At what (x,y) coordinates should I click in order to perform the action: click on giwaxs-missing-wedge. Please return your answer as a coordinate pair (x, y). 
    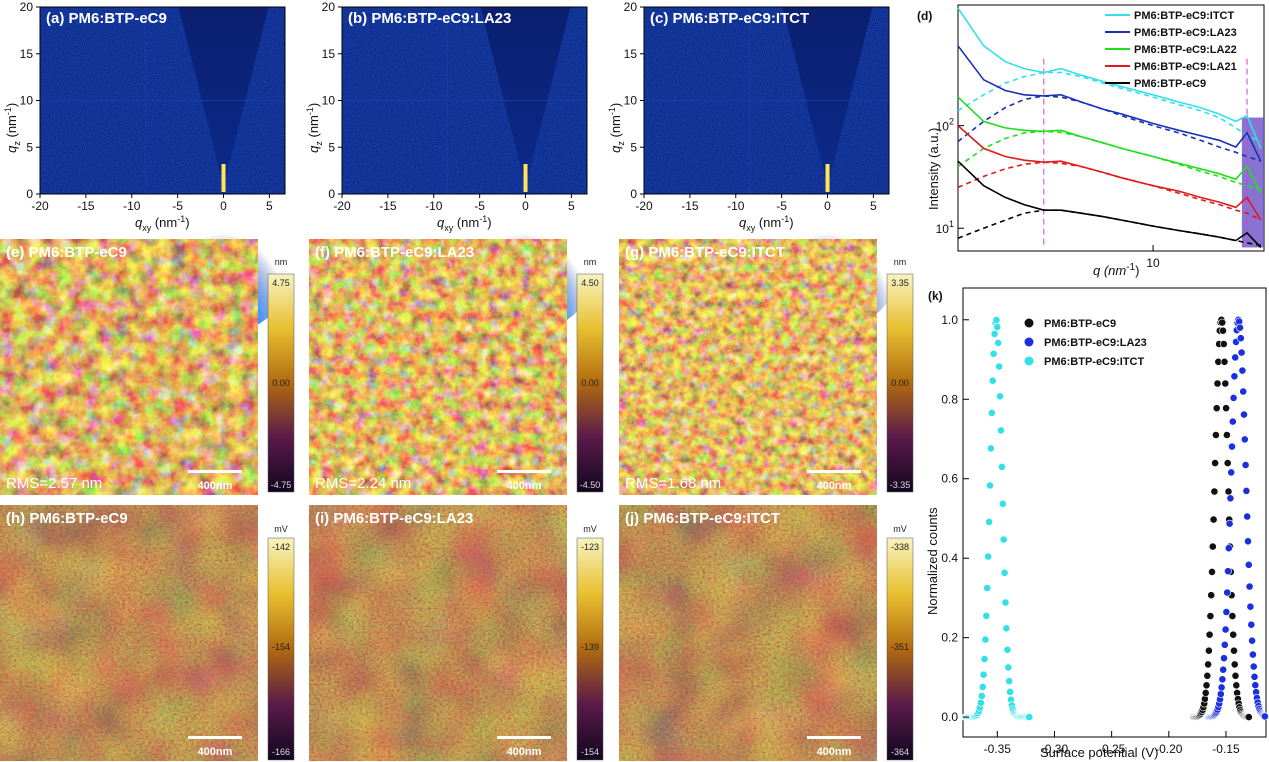
    Looking at the image, I should click on (827, 93).